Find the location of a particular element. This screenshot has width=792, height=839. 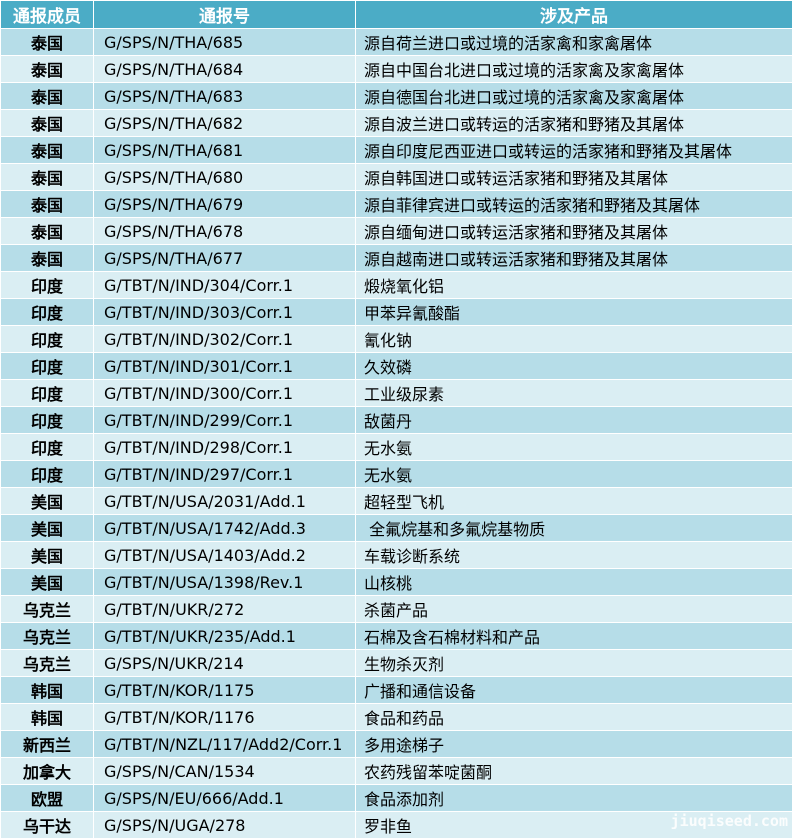

header-product: 涉及产品 is located at coordinates (574, 15).